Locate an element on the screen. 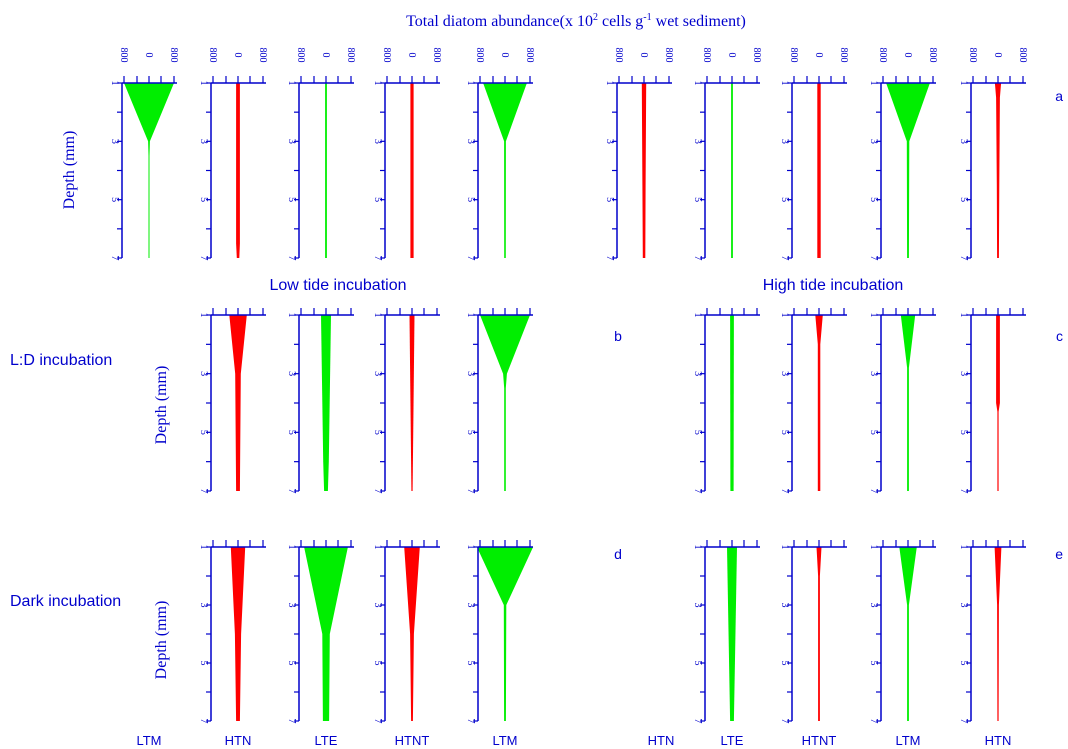  kite-plot-d-htnt: 1 3 5 7 is located at coordinates (406, 632).